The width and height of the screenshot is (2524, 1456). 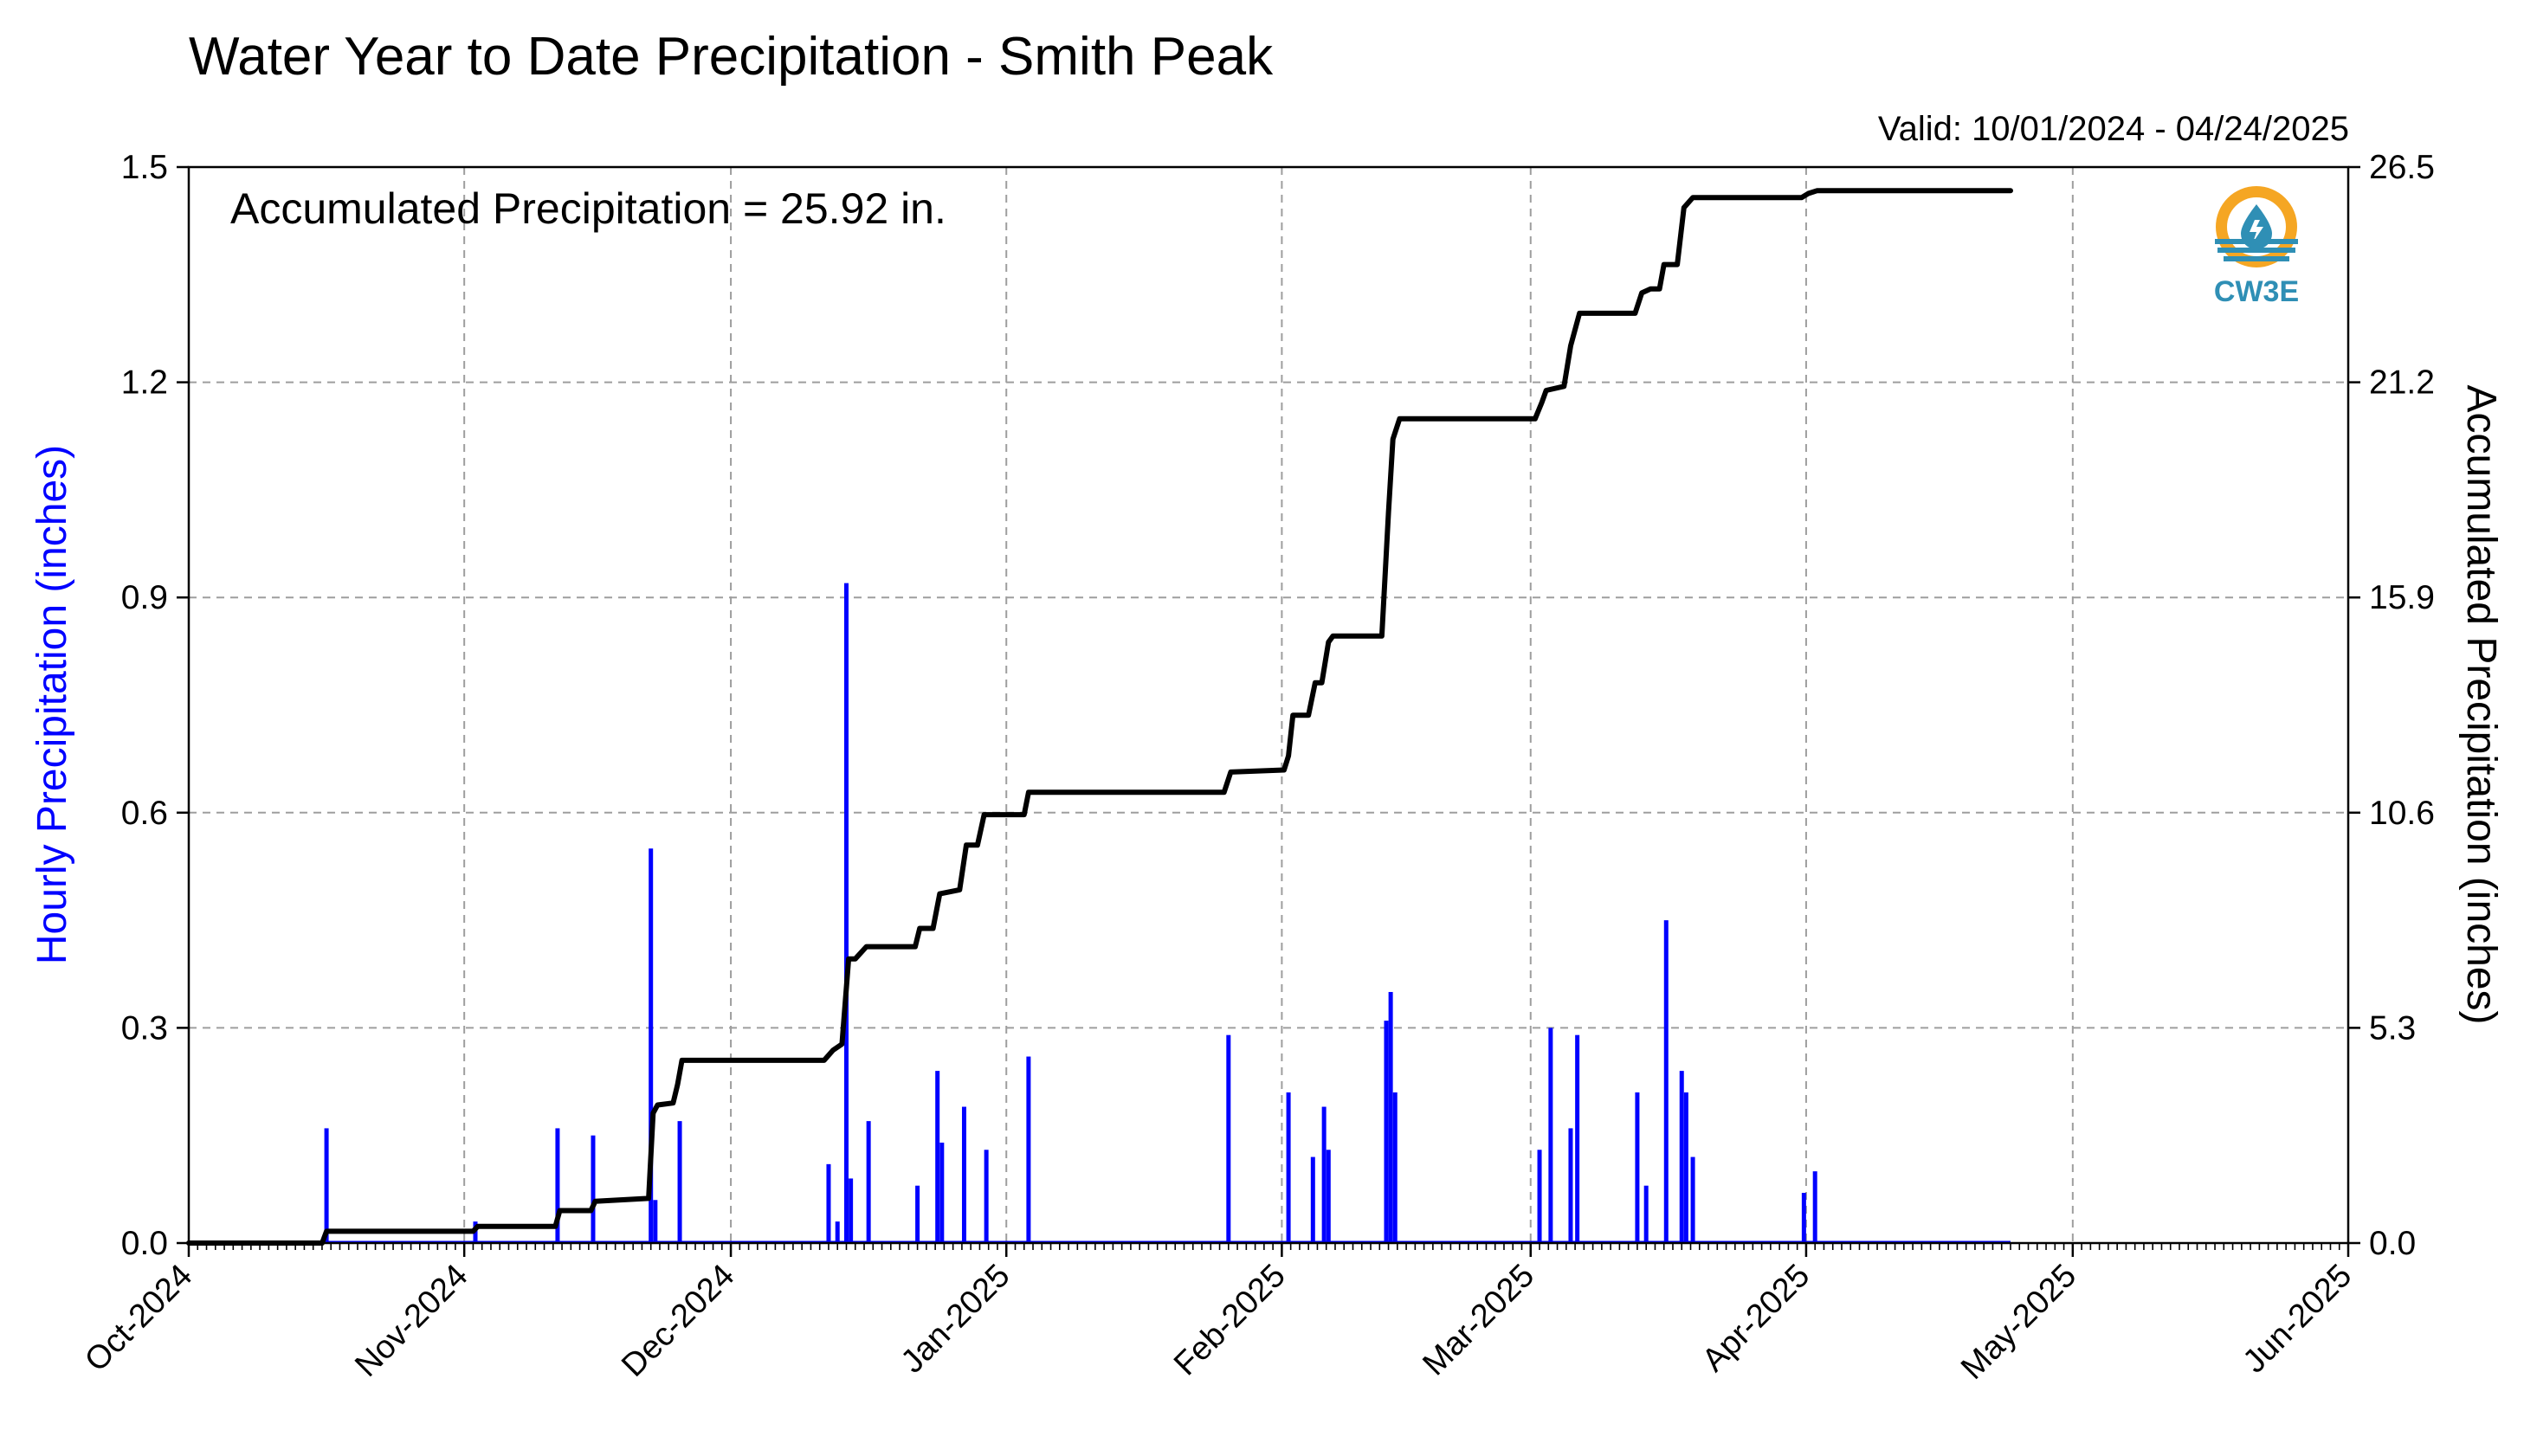 I want to click on y-tick-label: 1.2, so click(x=144, y=383).